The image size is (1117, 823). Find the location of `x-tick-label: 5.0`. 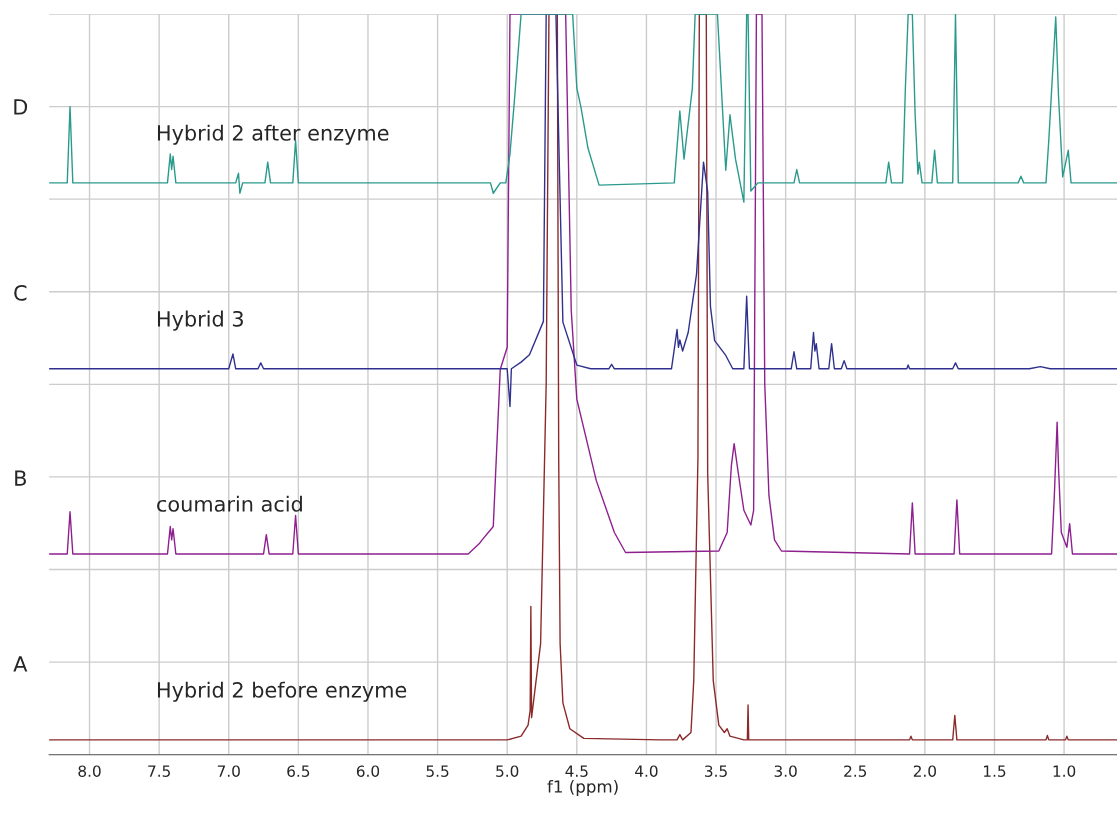

x-tick-label: 5.0 is located at coordinates (507, 771).